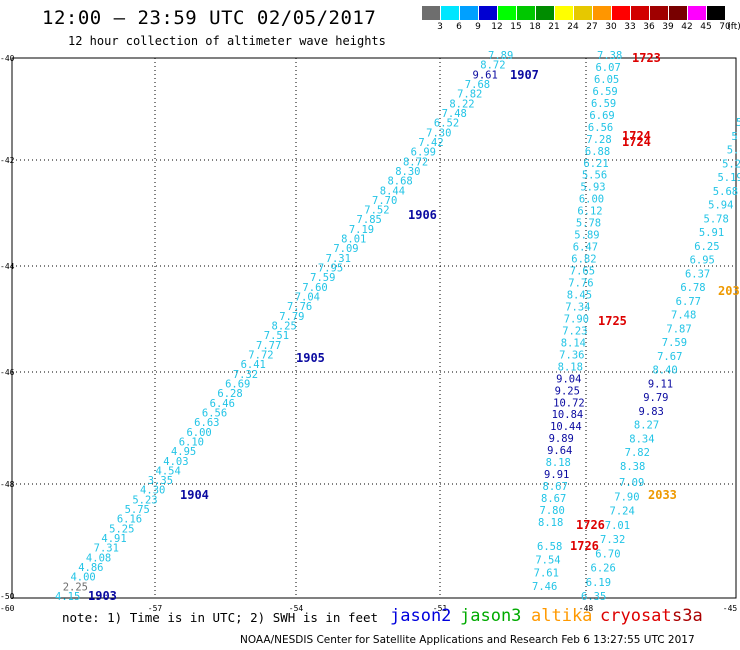  Describe the element at coordinates (586, 236) in the screenshot. I see `wave-height-value: 5.89` at that location.